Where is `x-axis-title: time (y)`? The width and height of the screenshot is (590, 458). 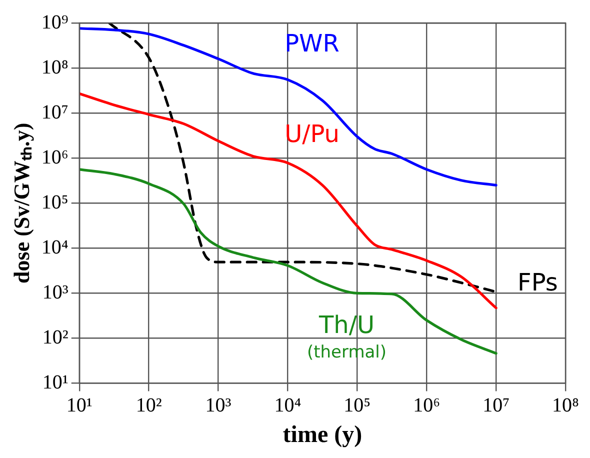
x-axis-title: time (y) is located at coordinates (322, 435).